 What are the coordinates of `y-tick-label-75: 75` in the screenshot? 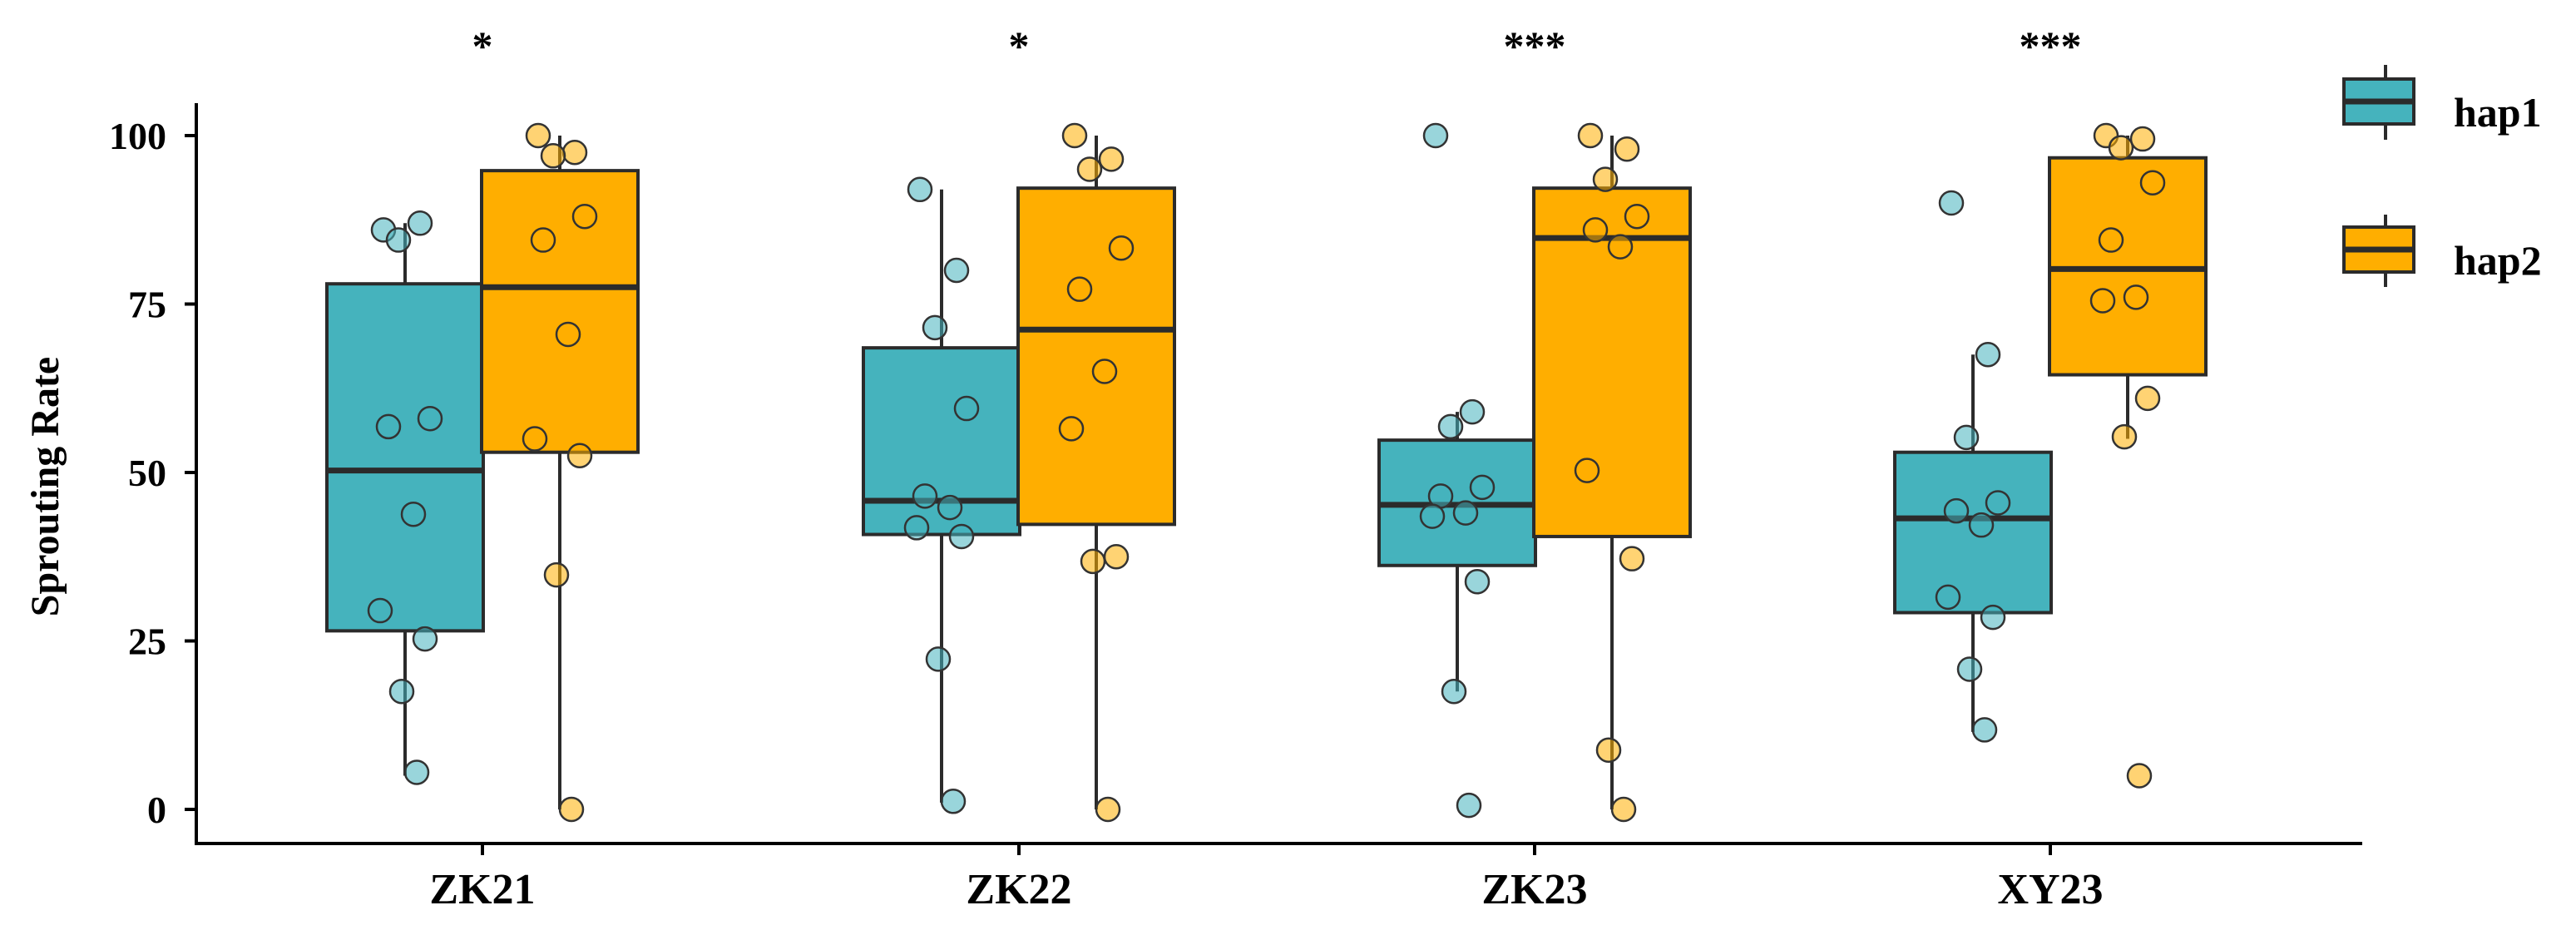 It's located at (147, 305).